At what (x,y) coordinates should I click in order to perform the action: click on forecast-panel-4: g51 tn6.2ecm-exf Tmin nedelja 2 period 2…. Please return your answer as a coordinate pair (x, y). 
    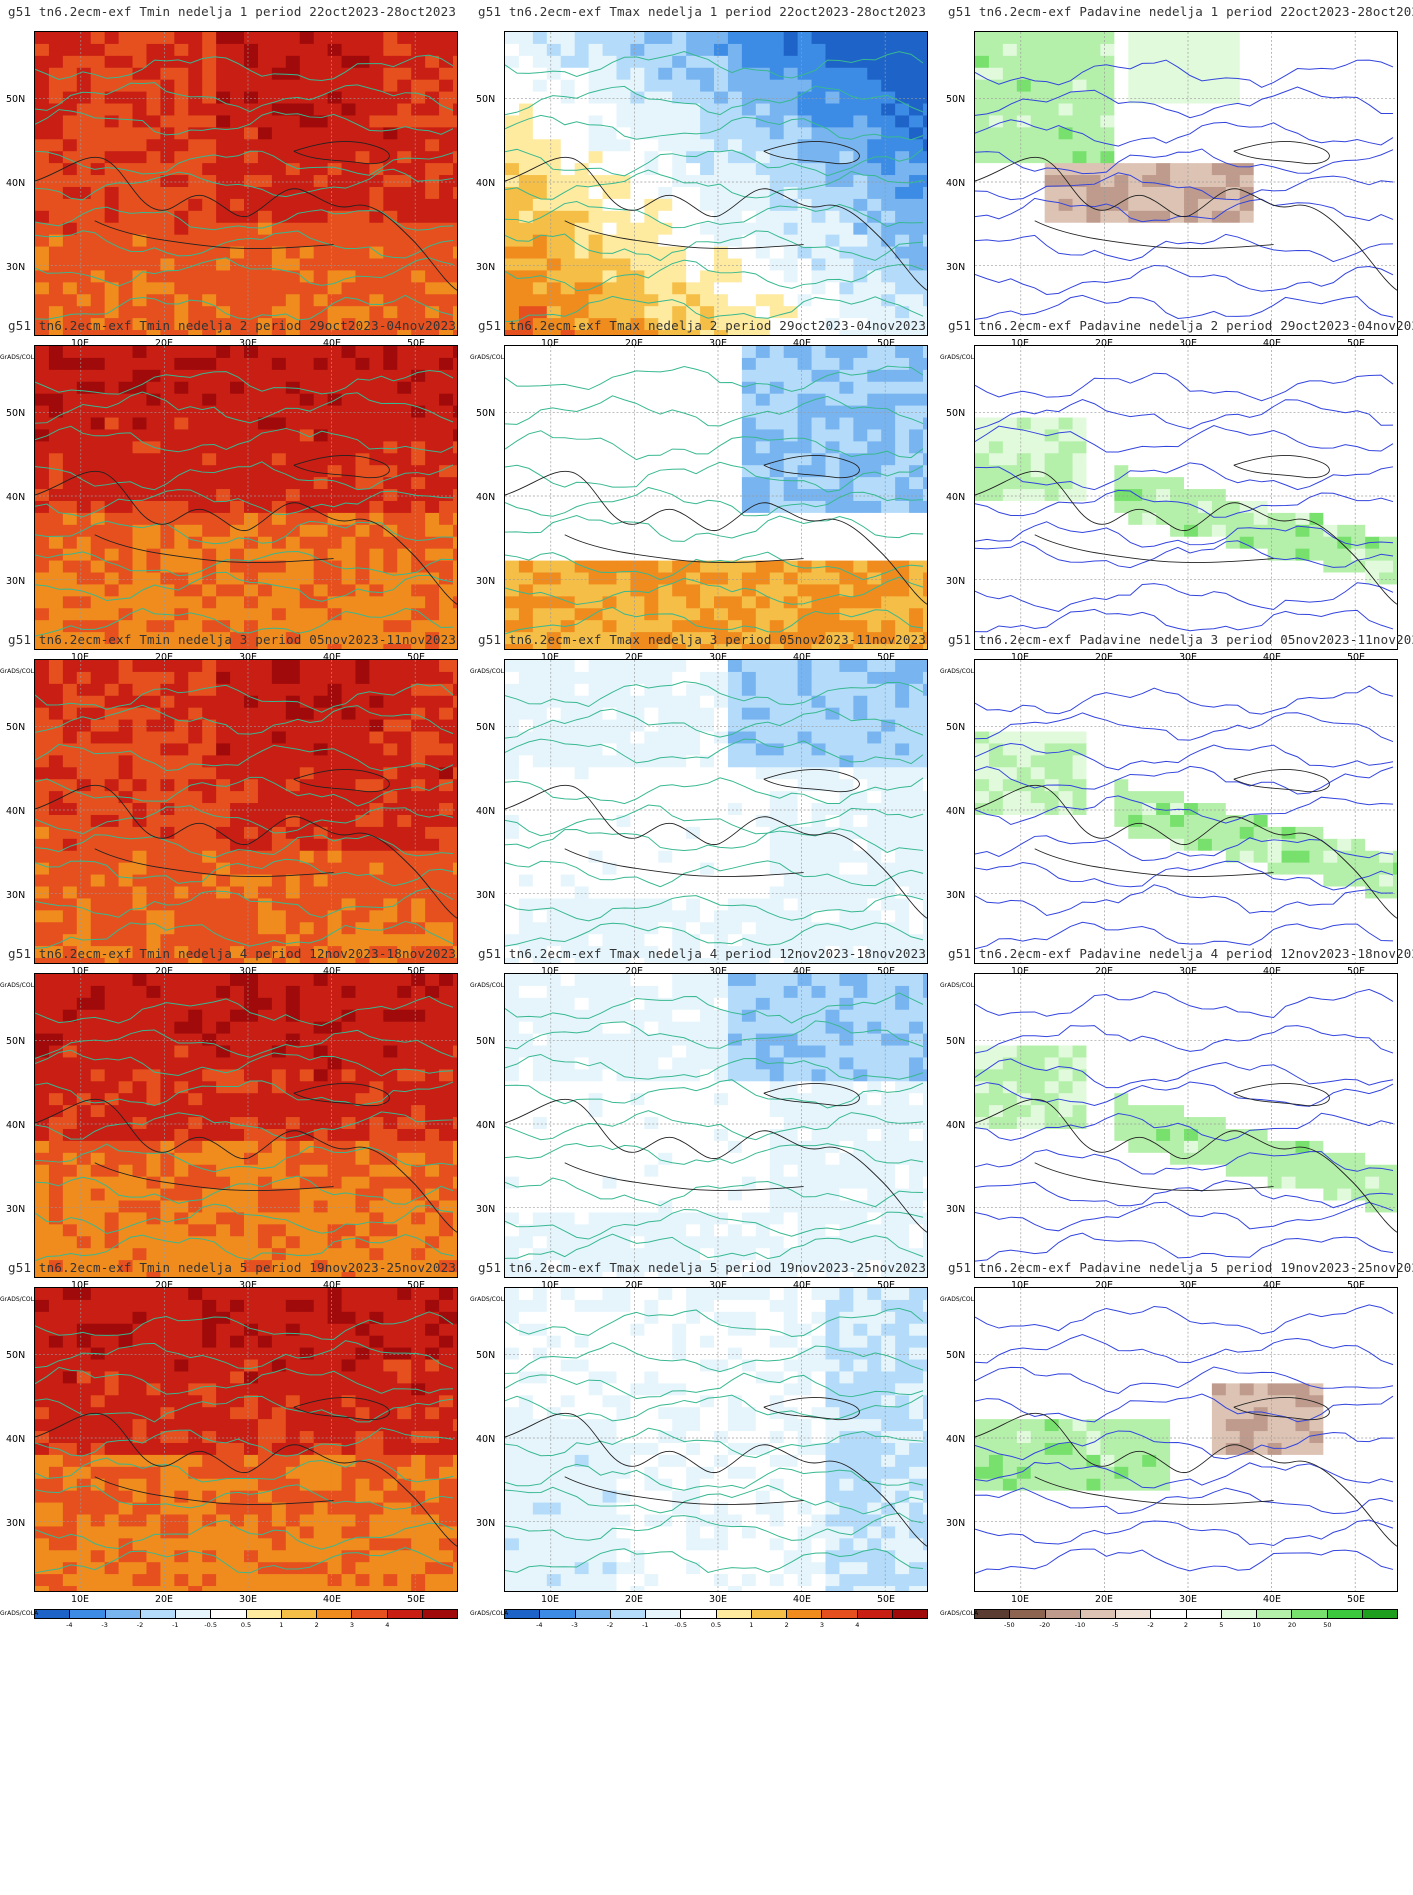
    Looking at the image, I should click on (235, 505).